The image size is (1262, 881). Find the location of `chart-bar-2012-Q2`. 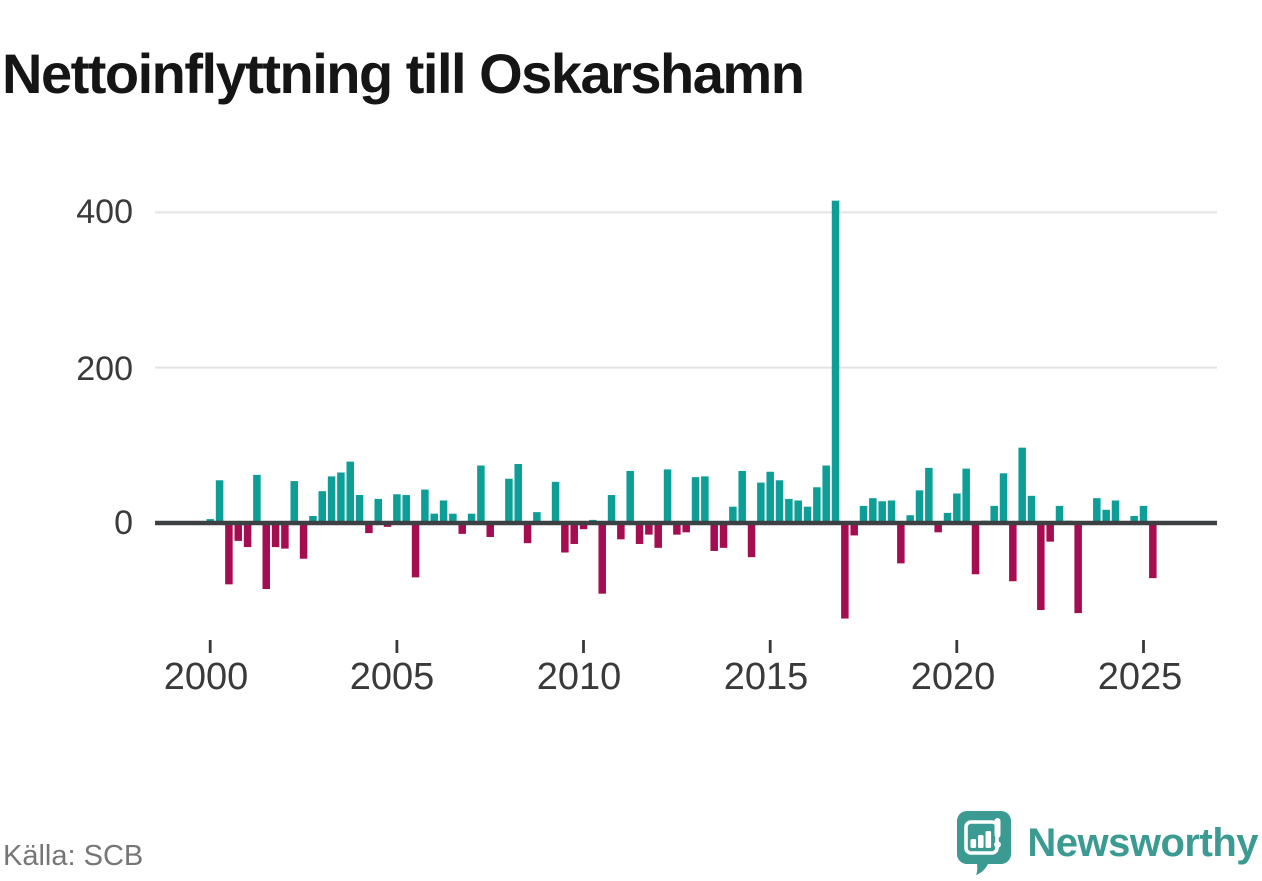

chart-bar-2012-Q2 is located at coordinates (667, 496).